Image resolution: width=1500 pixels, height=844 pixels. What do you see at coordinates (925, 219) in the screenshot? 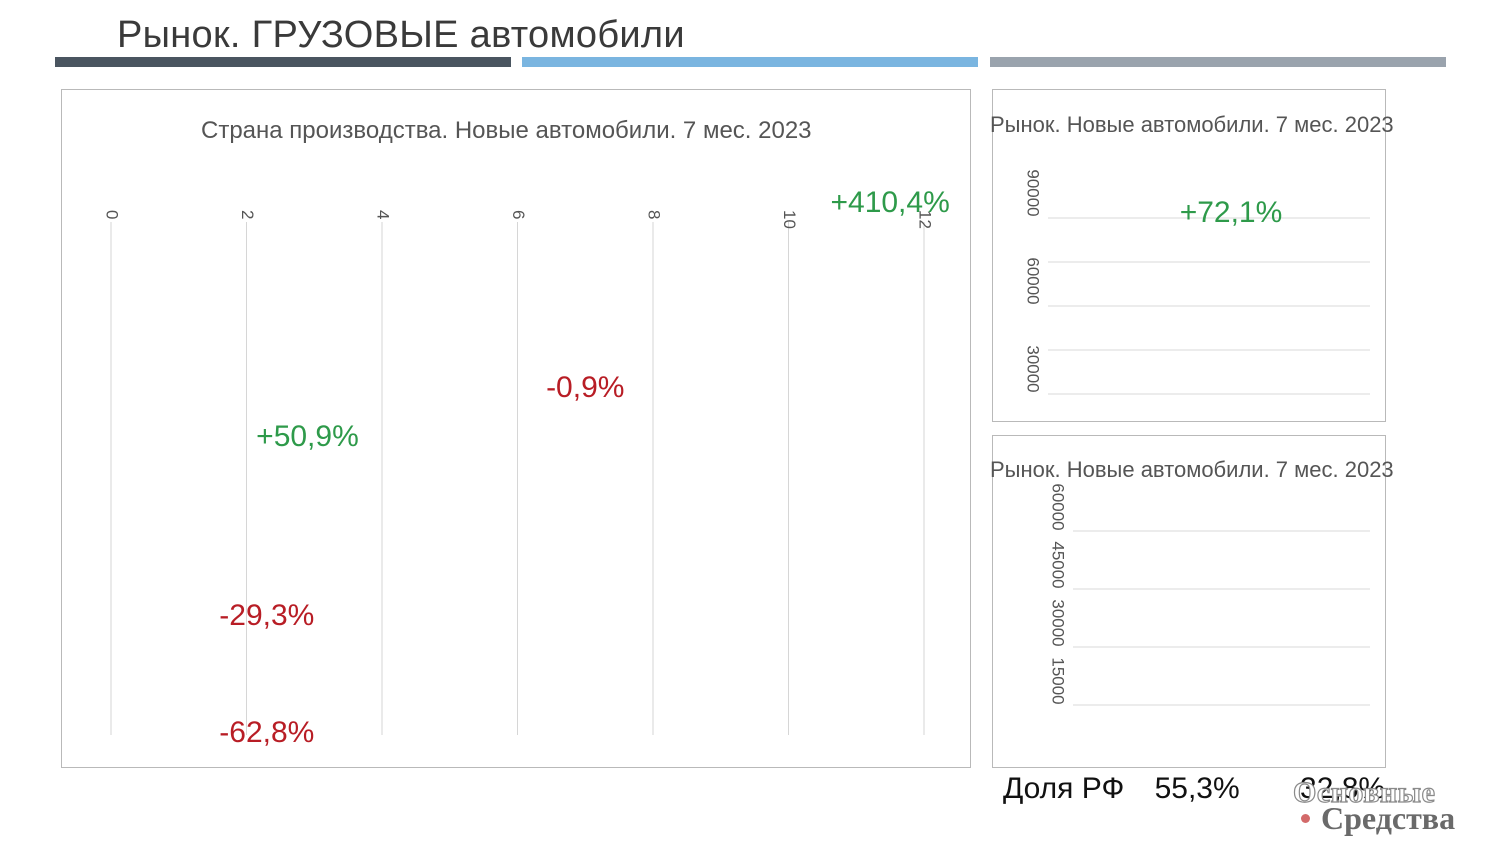
I see `tick-label-x-12: 12` at bounding box center [925, 219].